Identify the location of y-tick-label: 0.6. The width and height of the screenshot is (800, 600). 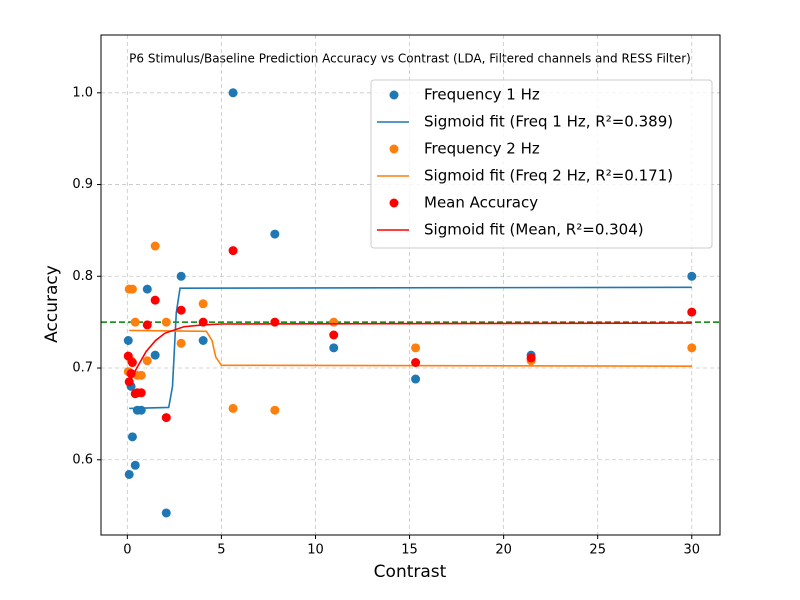
(82, 459).